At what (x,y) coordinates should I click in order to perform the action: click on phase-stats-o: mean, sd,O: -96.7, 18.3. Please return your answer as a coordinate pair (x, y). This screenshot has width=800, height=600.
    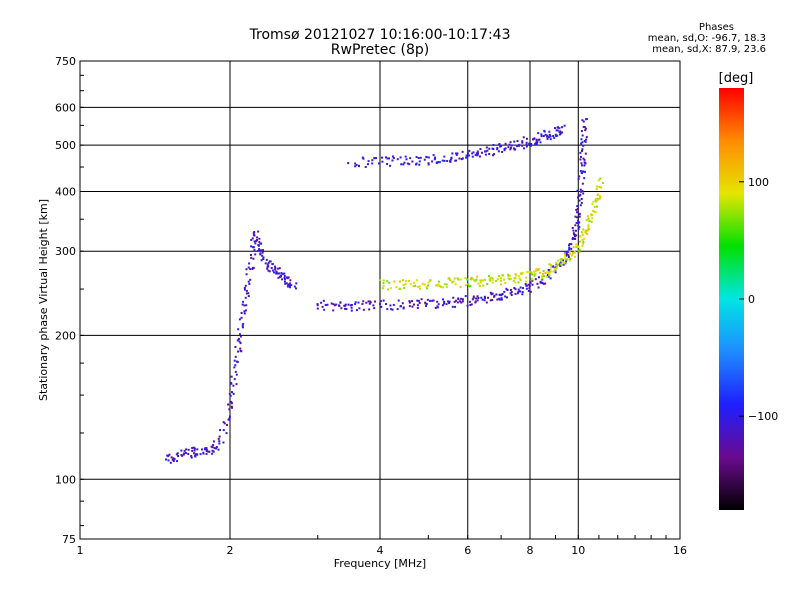
    Looking at the image, I should click on (706, 38).